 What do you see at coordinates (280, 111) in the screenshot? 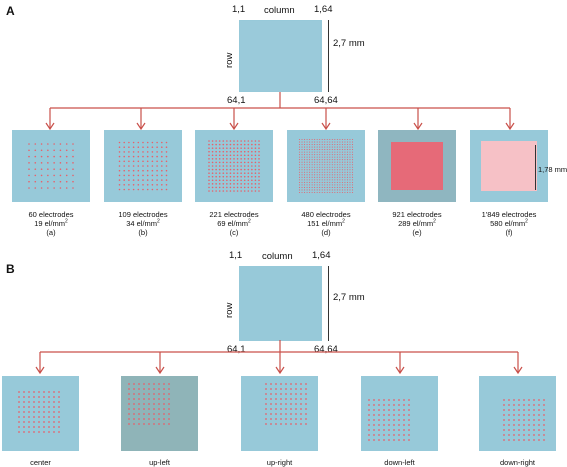
I see `panel-a-arrows` at bounding box center [280, 111].